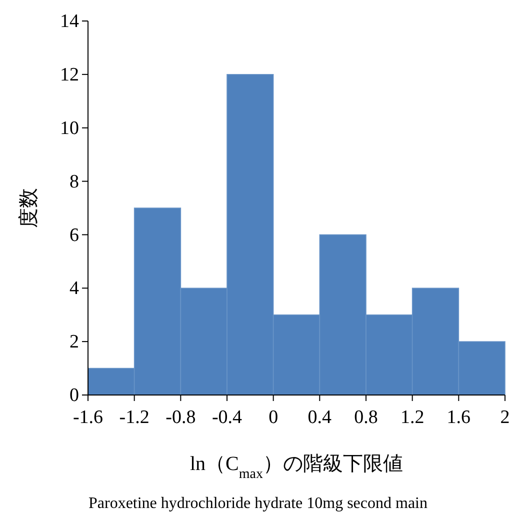  What do you see at coordinates (88, 417) in the screenshot?
I see `x-tick-label: -1.6` at bounding box center [88, 417].